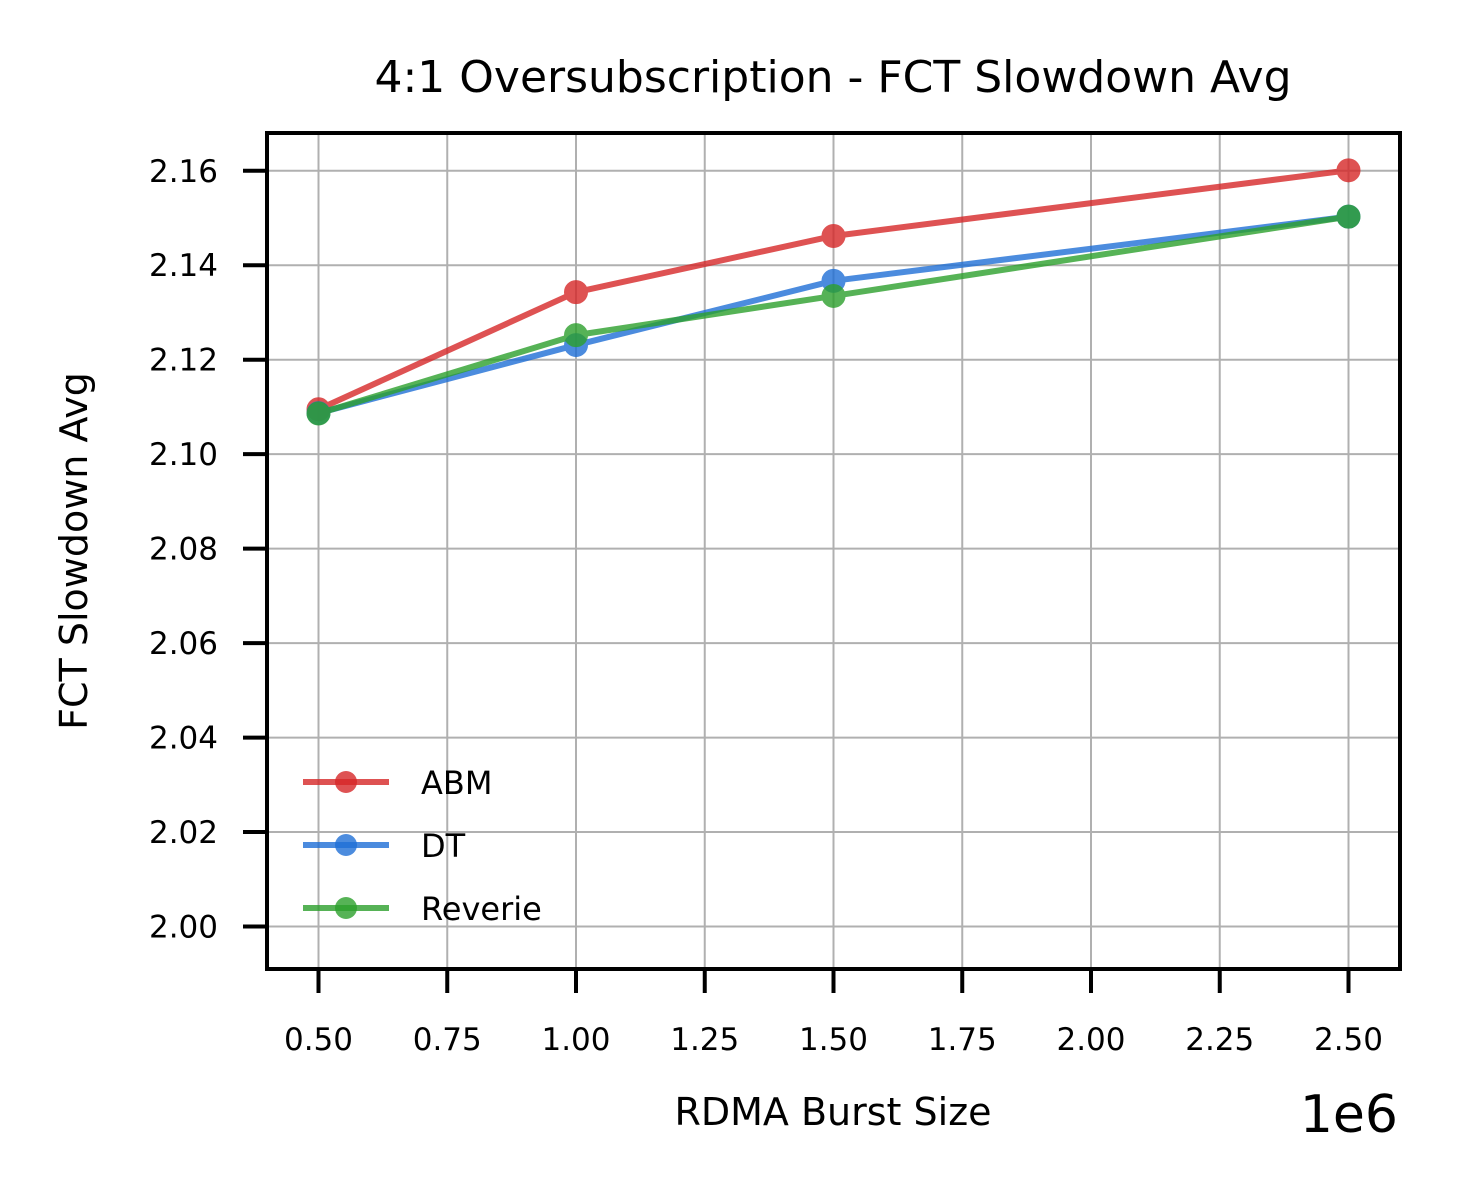 The height and width of the screenshot is (1197, 1462). I want to click on series-line-abm, so click(833, 290).